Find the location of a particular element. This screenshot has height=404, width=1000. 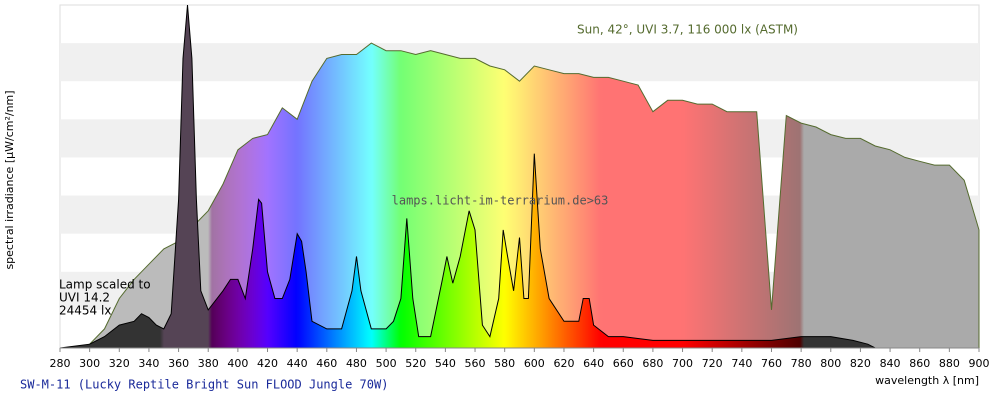

y-axis-label: spectral irradiance [μW/cm²/nm] is located at coordinates (9, 179).